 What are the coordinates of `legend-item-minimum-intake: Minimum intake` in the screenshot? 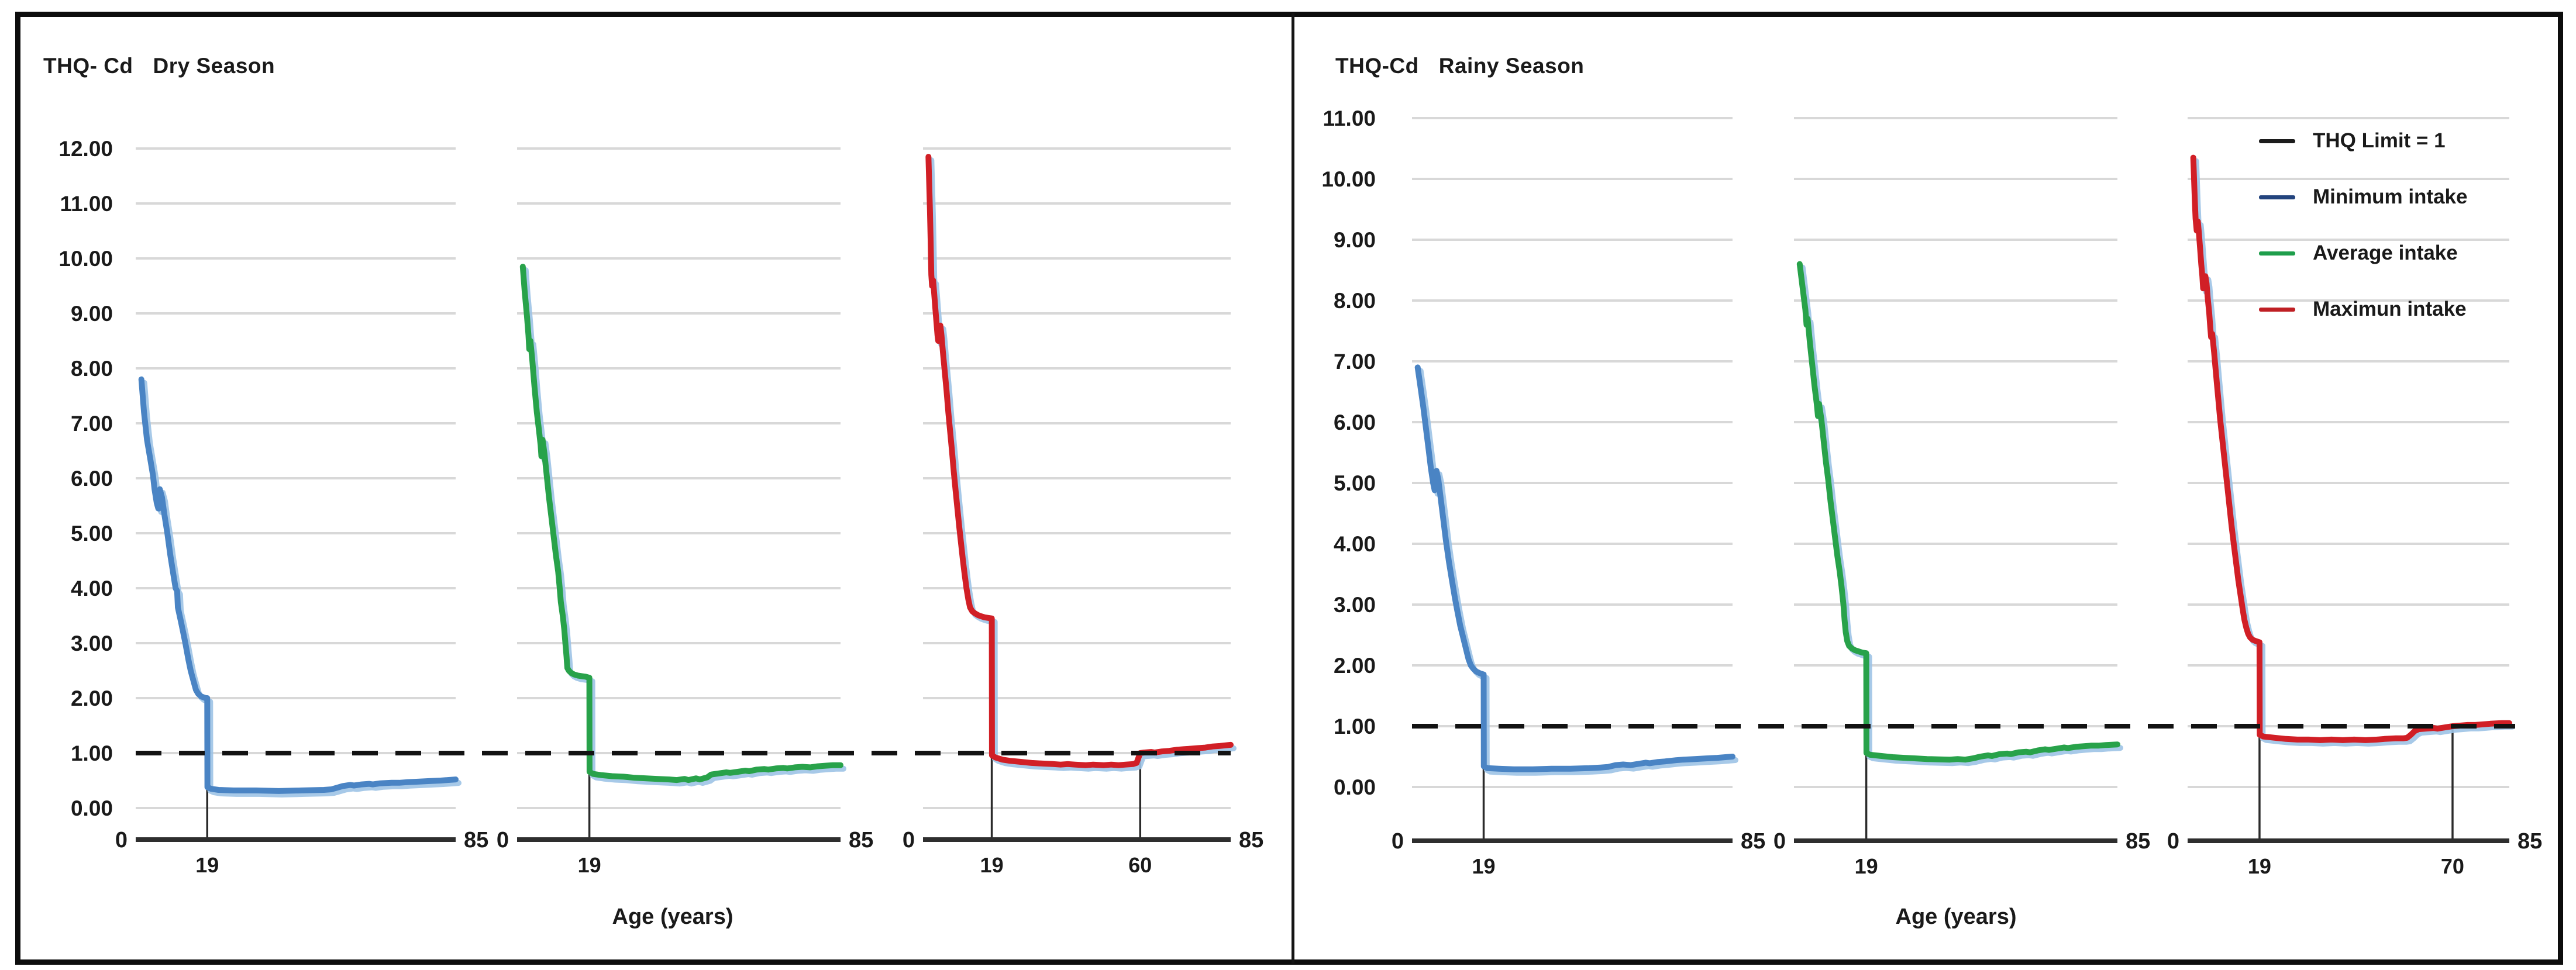 It's located at (2408, 197).